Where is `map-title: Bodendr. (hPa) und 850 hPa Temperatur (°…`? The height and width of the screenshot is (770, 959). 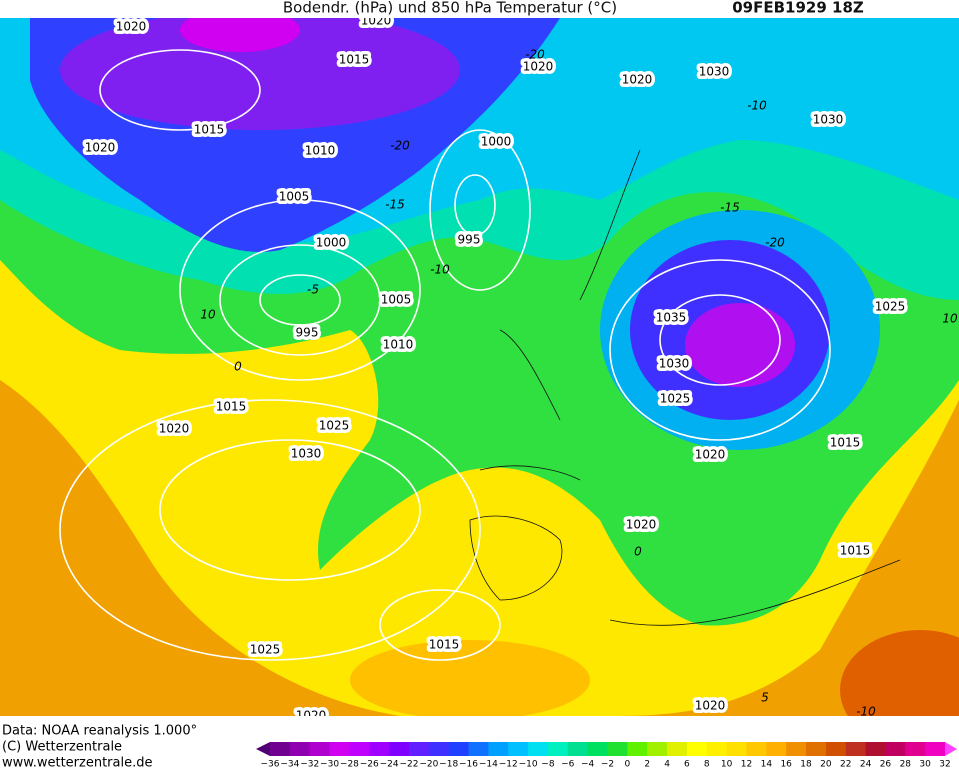
map-title: Bodendr. (hPa) und 850 hPa Temperatur (°… is located at coordinates (450, 8).